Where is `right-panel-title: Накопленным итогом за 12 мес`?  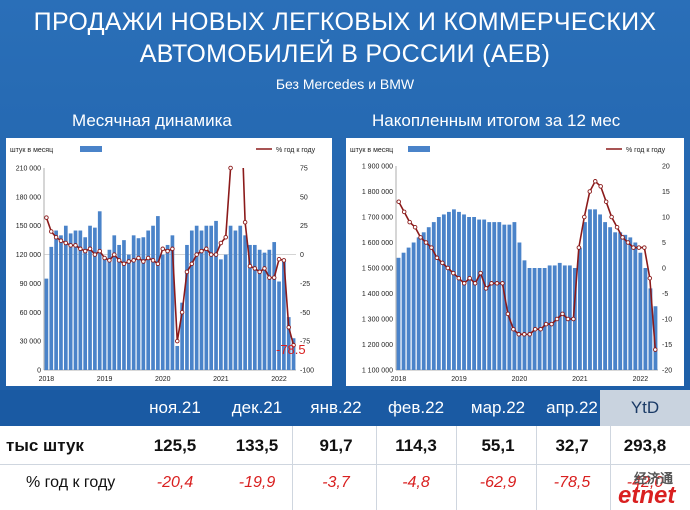
right-panel-title: Накопленным итогом за 12 мес is located at coordinates (496, 120).